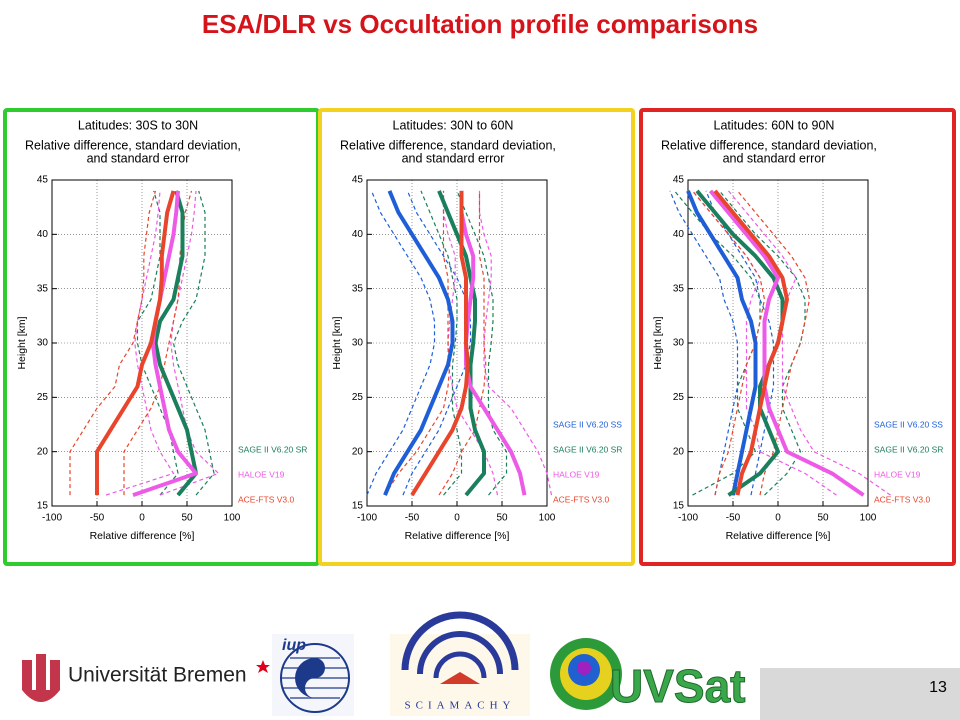  What do you see at coordinates (294, 645) in the screenshot?
I see `logo-text: iup` at bounding box center [294, 645].